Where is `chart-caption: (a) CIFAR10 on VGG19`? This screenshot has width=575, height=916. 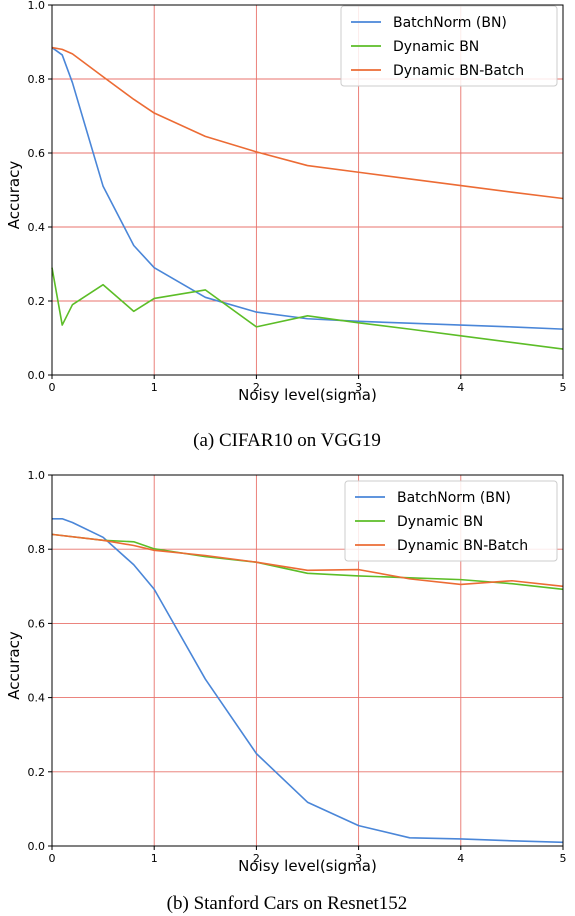
chart-caption: (a) CIFAR10 on VGG19 is located at coordinates (287, 440).